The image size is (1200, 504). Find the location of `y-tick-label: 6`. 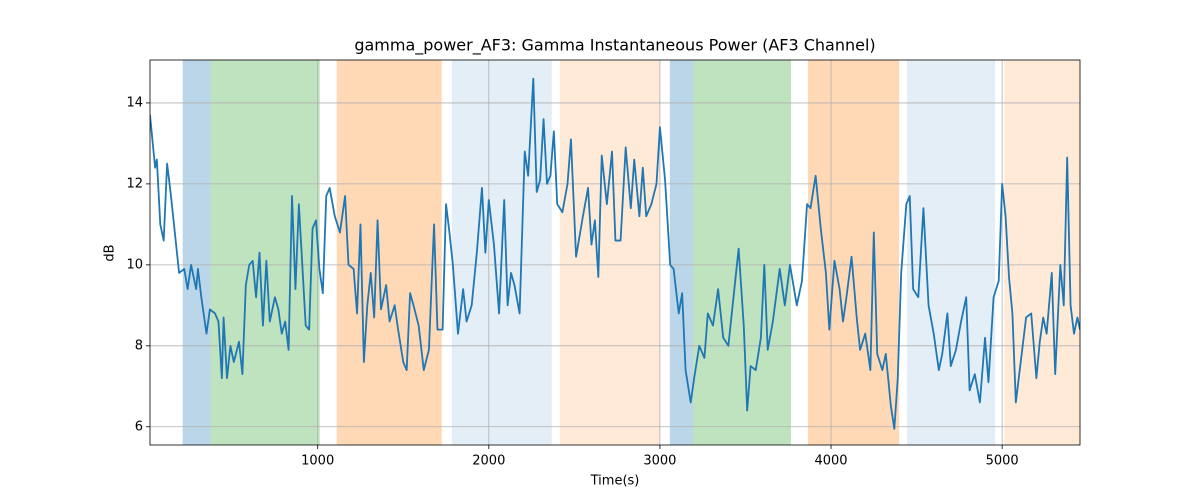

y-tick-label: 6 is located at coordinates (139, 426).